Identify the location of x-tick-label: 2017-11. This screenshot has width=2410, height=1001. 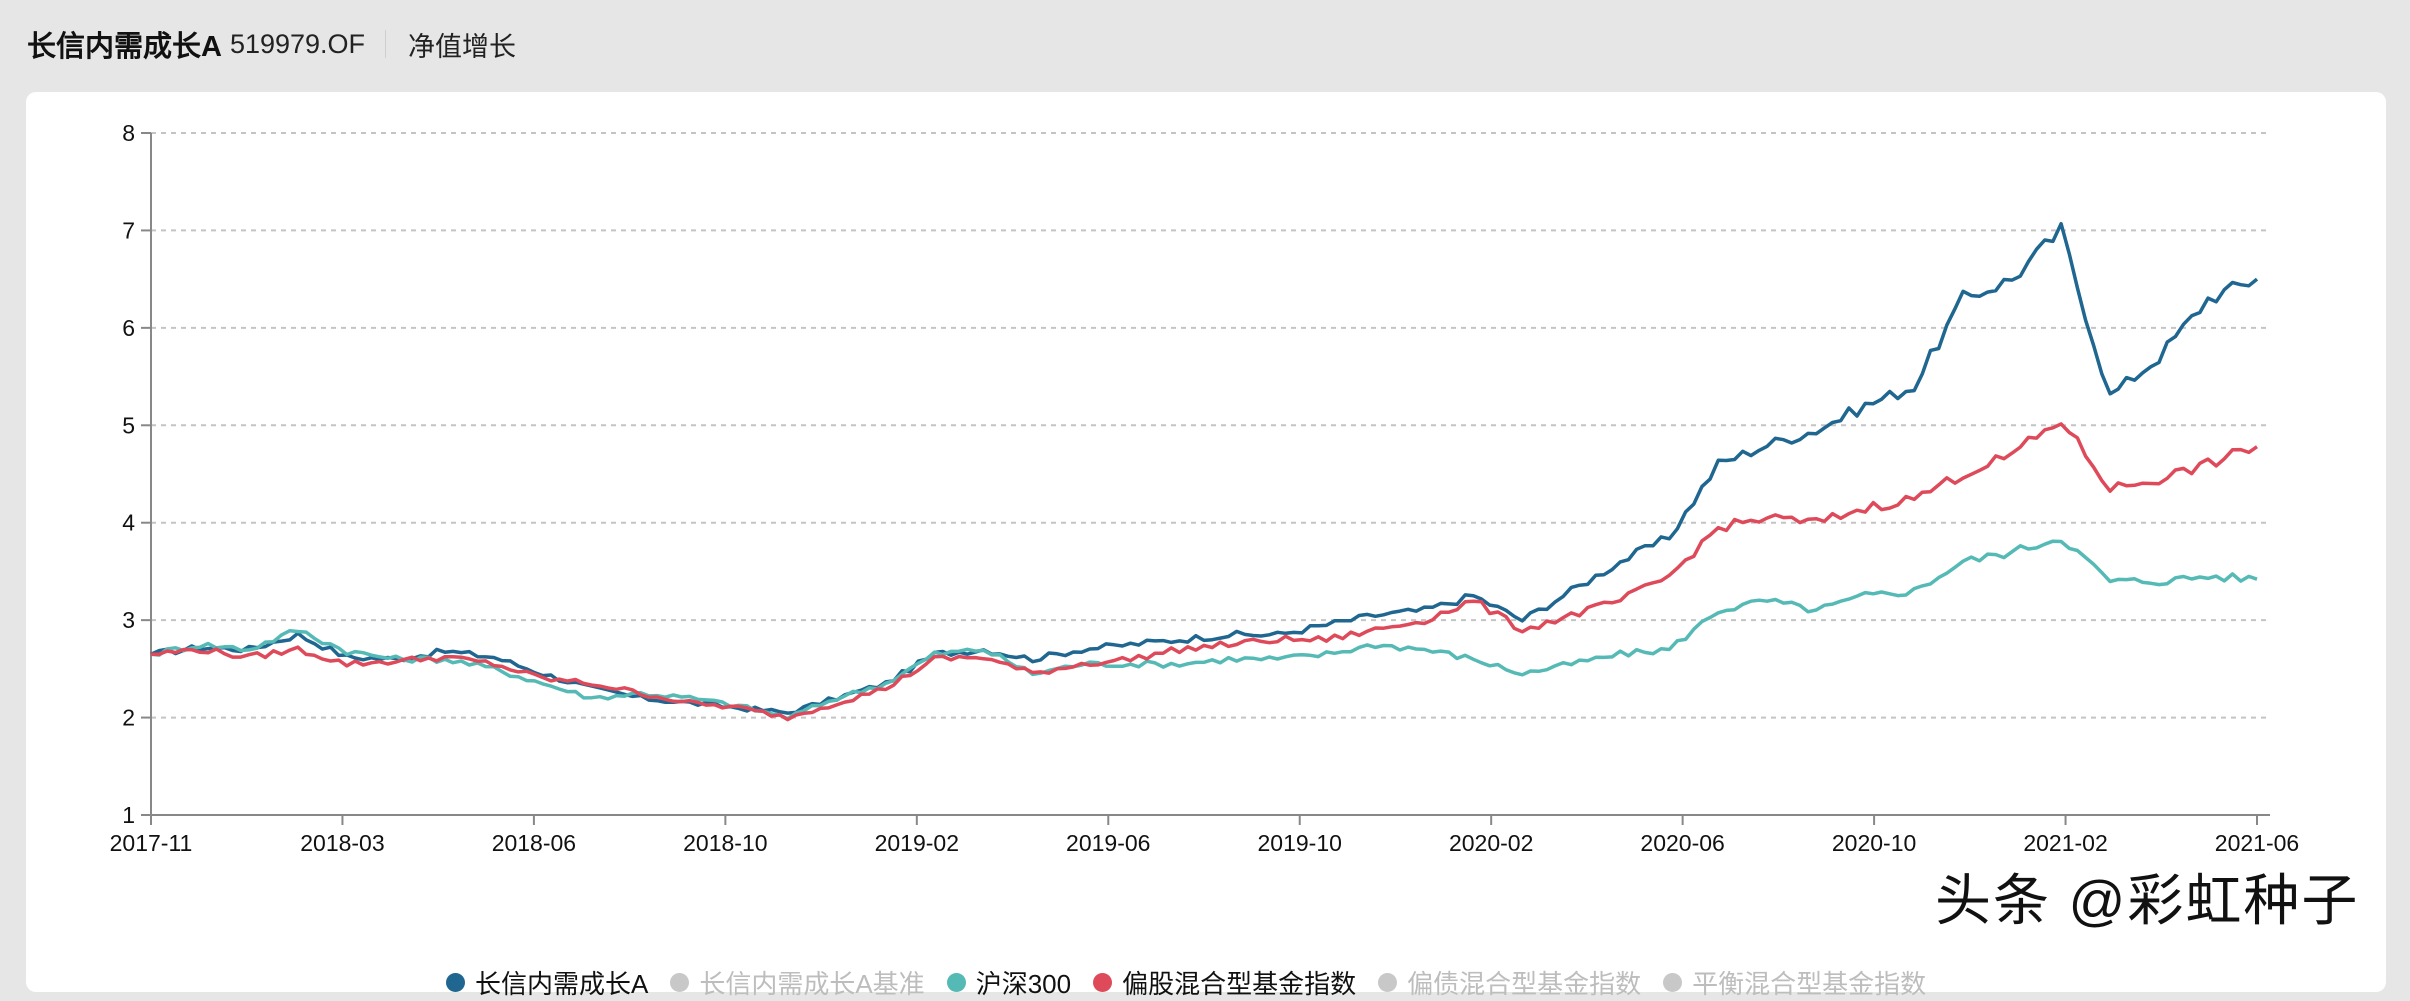
(151, 843).